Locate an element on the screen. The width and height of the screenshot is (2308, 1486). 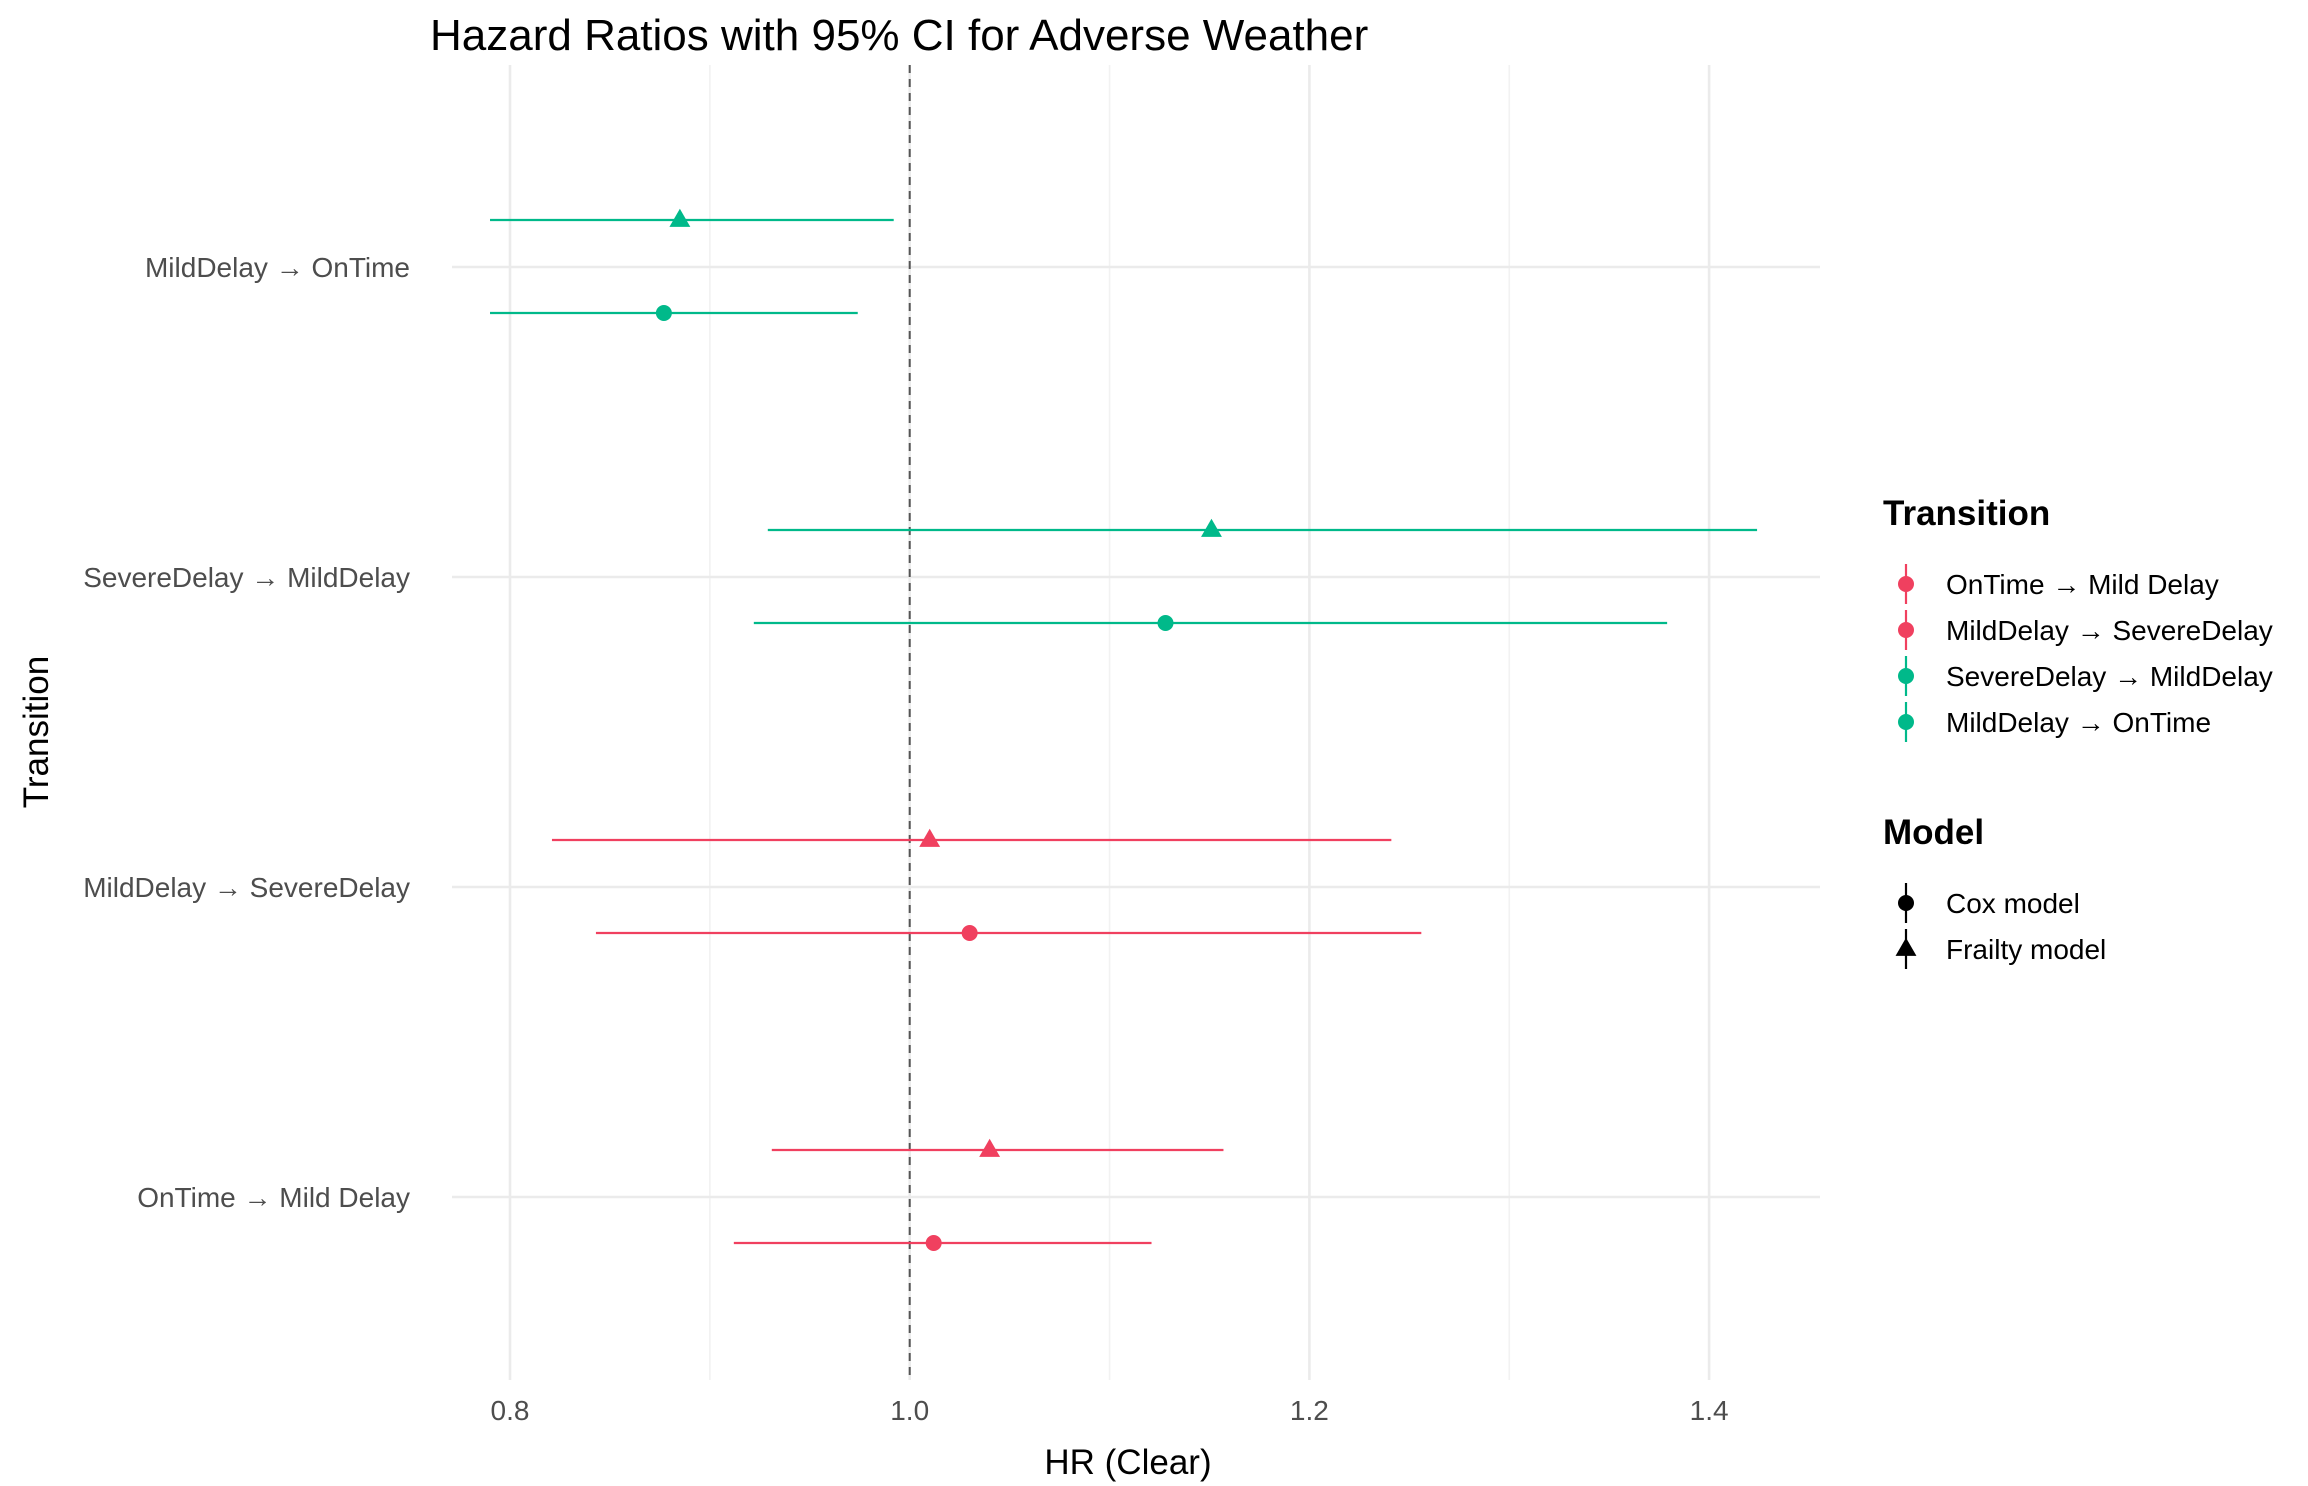
x-tick-labels: 0.8 1.0 1.2 1.4 is located at coordinates (1110, 1410).